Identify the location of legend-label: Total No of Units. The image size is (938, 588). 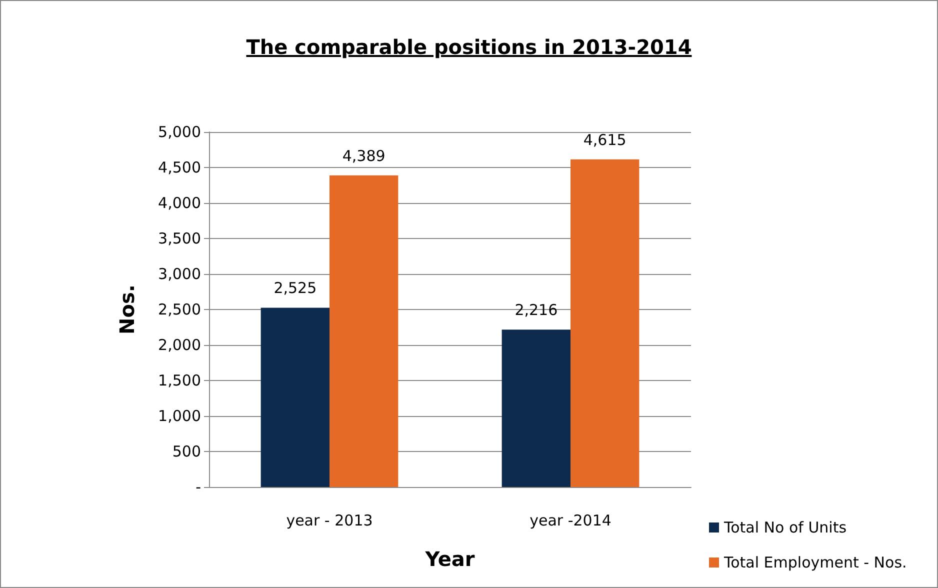
(785, 527).